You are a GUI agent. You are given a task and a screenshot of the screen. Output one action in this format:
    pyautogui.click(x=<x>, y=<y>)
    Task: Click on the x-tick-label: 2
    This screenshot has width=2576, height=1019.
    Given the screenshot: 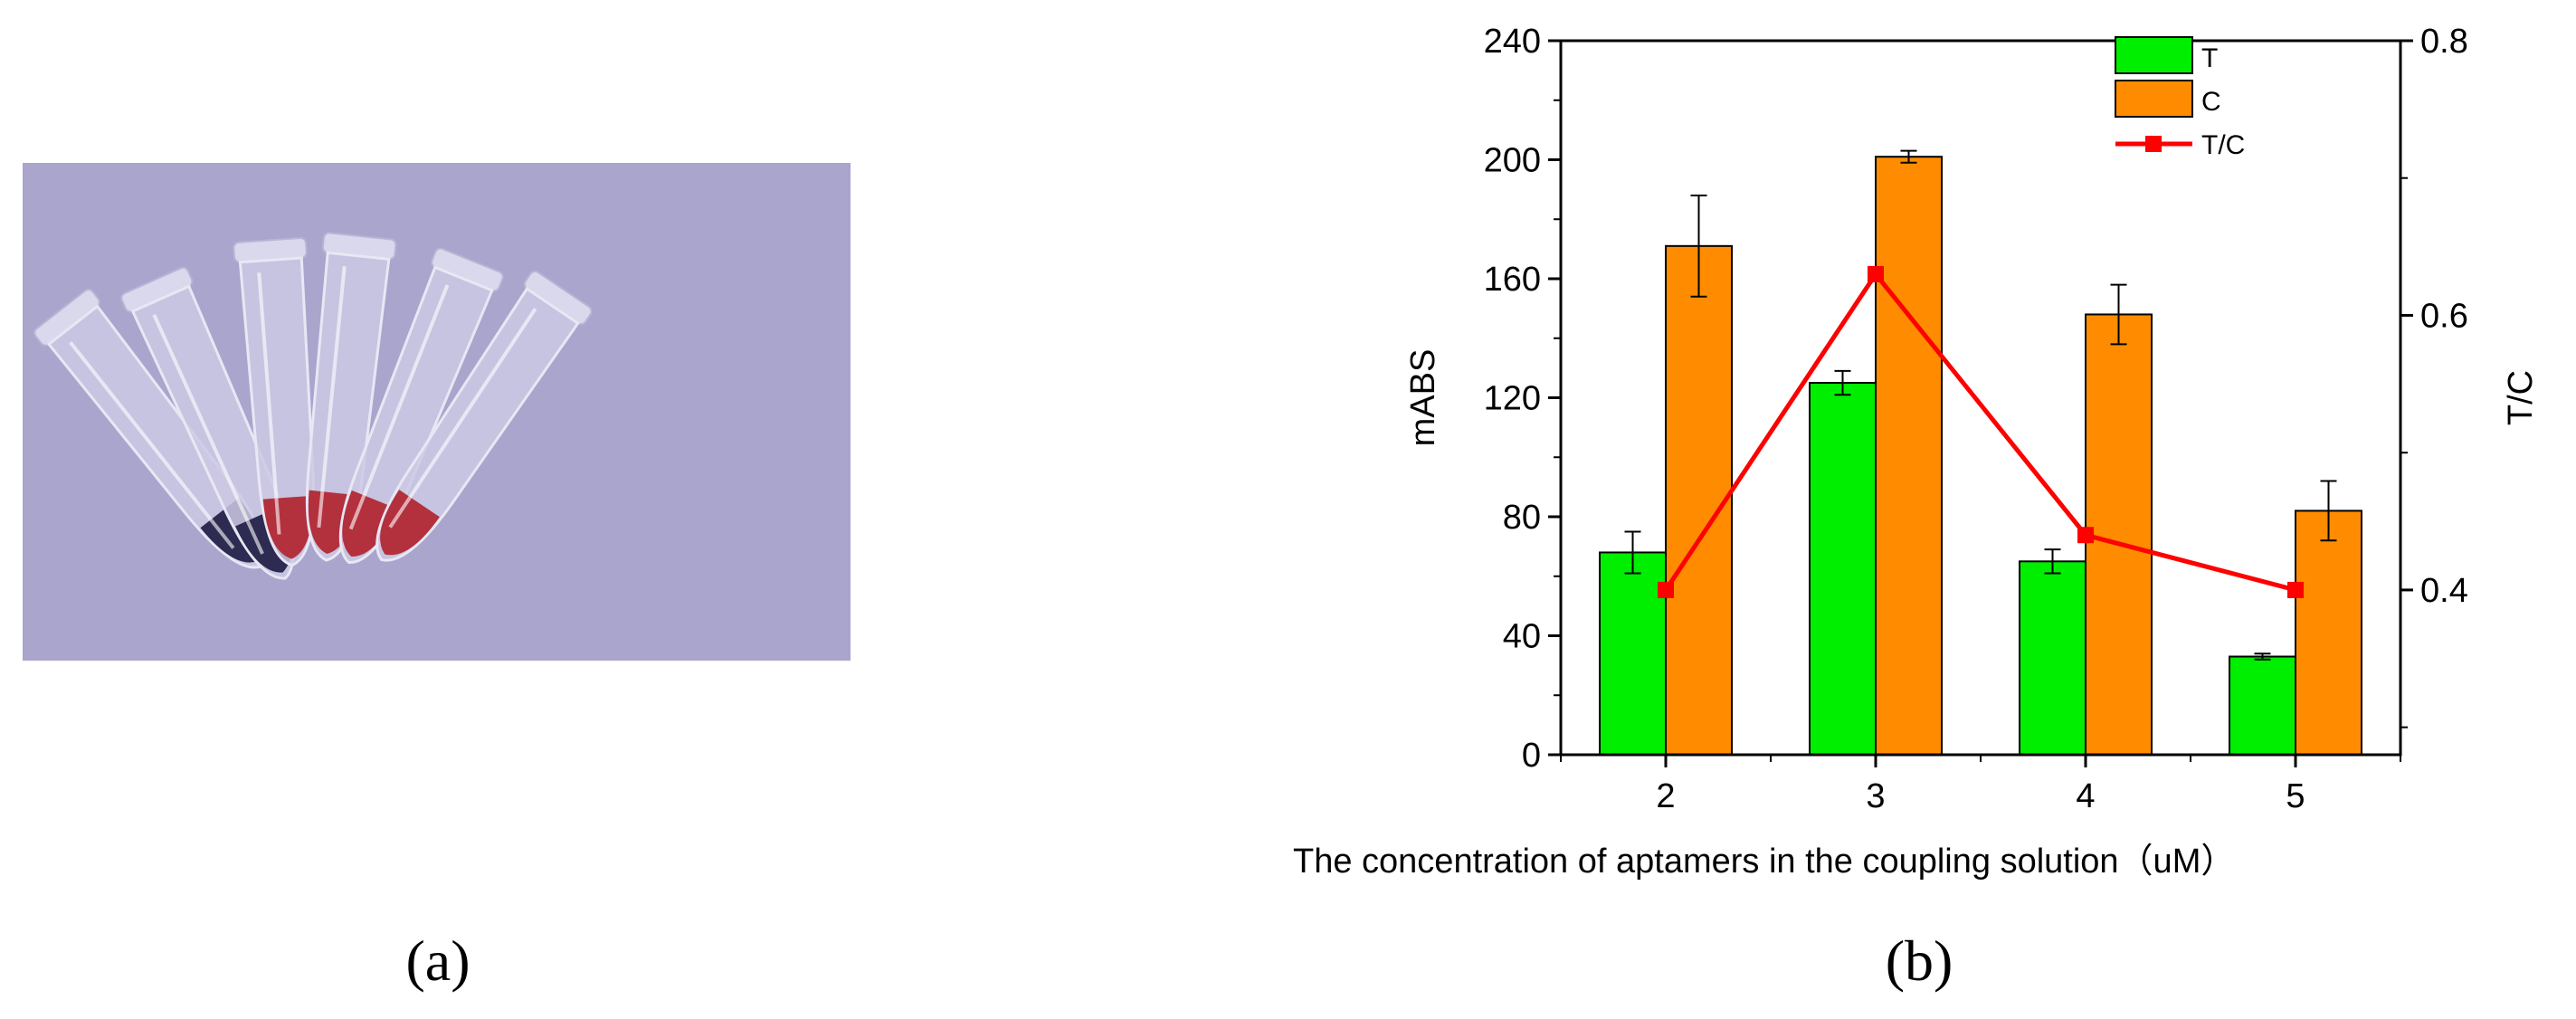 What is the action you would take?
    pyautogui.click(x=1665, y=796)
    